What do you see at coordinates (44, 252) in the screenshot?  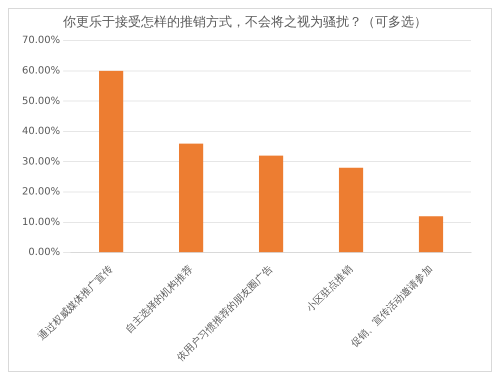 I see `y-tick-label: 0.00%` at bounding box center [44, 252].